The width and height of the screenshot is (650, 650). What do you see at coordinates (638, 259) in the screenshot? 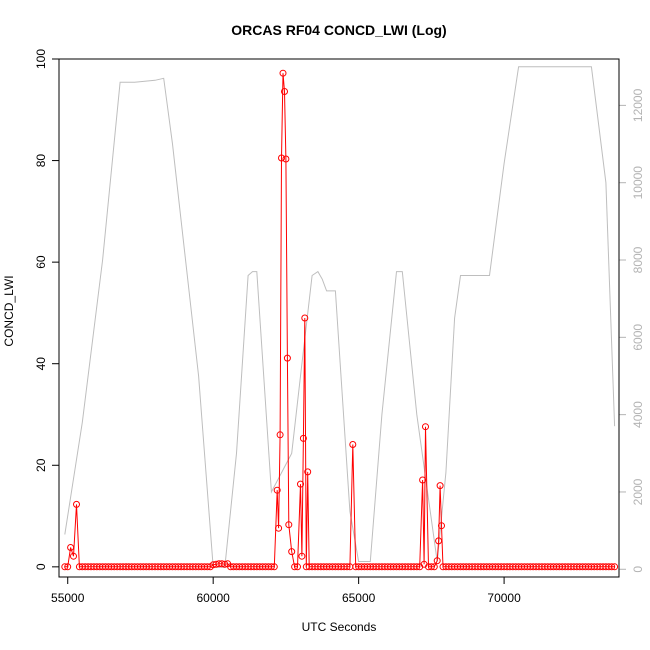
I see `y2-tick-label: 8000` at bounding box center [638, 259].